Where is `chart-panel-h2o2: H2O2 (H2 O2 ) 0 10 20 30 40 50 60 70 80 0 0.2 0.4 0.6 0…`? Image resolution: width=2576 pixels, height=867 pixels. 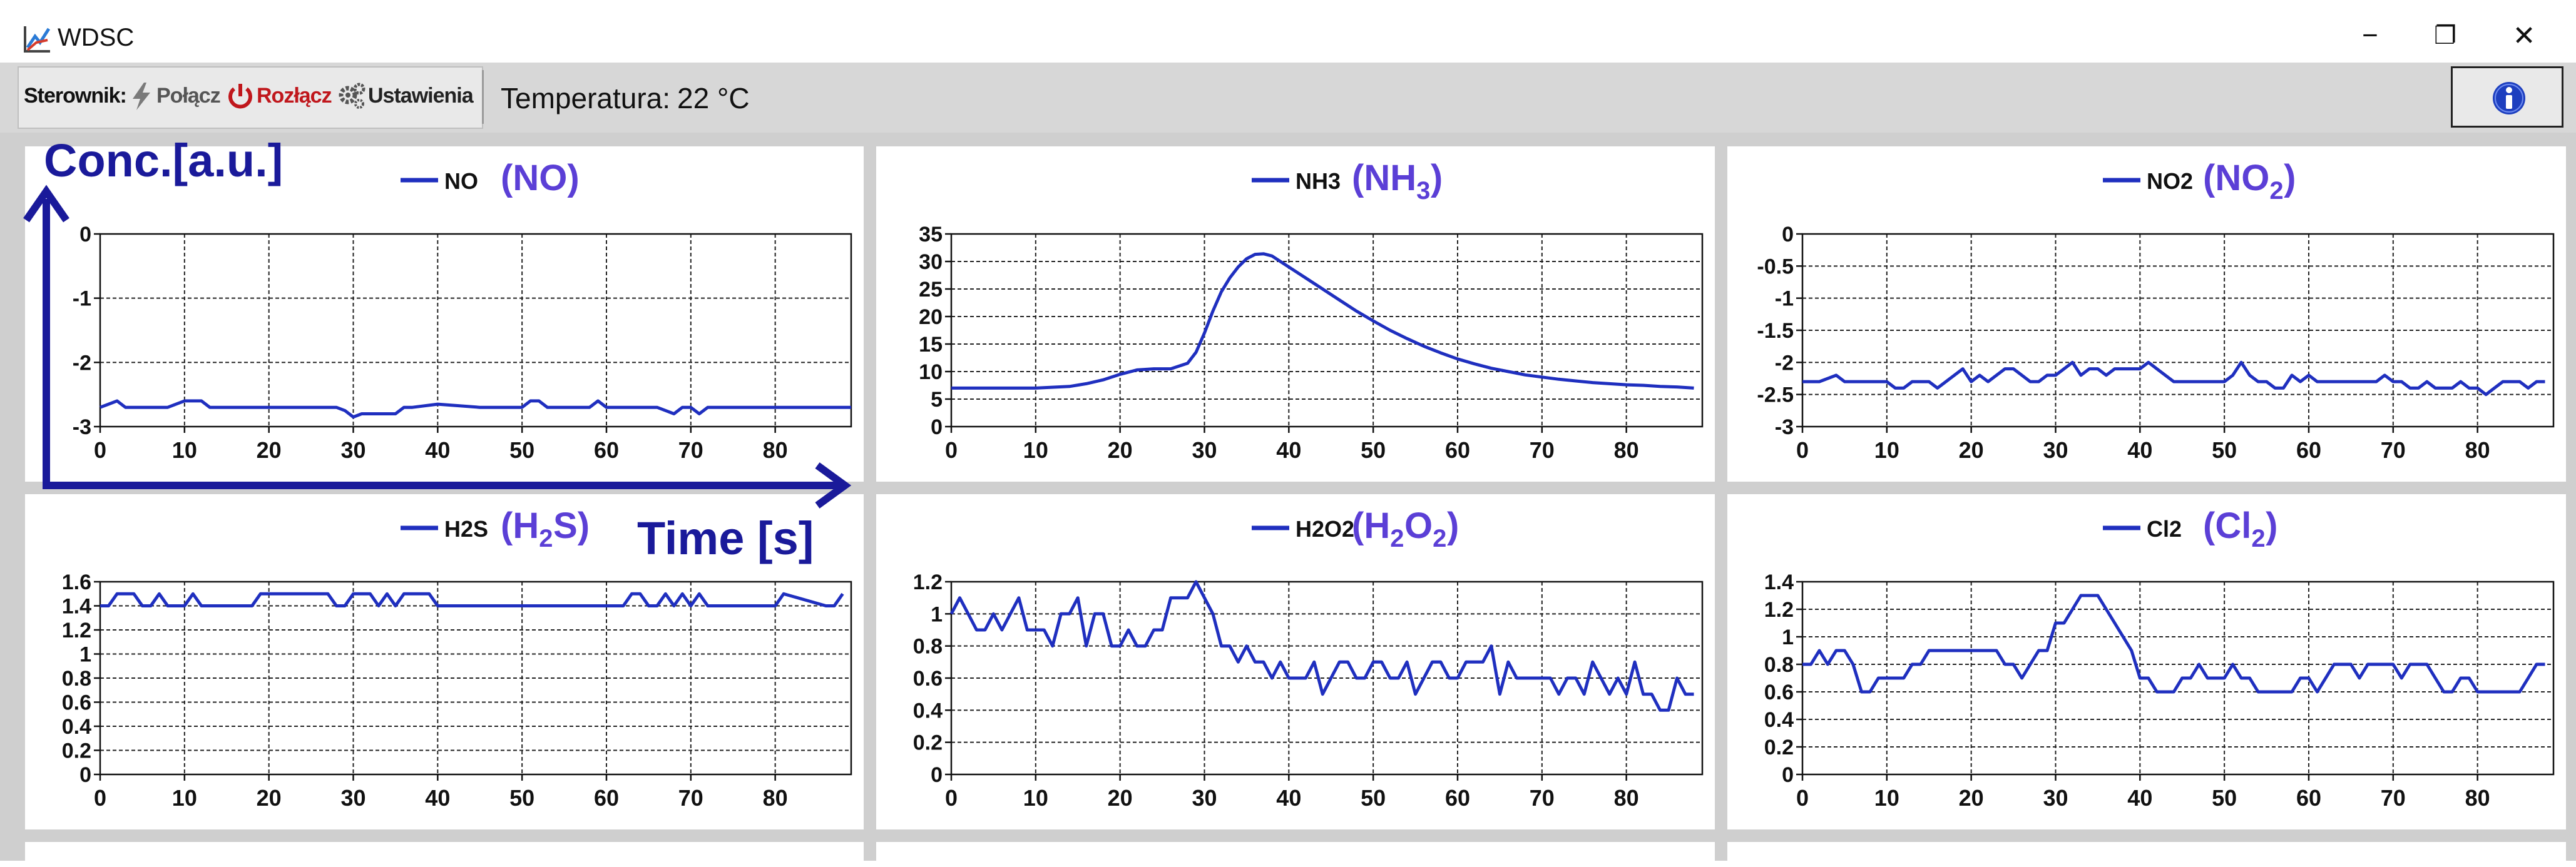
chart-panel-h2o2: H2O2 (H2 O2 ) 0 10 20 30 40 50 60 70 80 0 0.2 0.4 0.6 0… is located at coordinates (1295, 661).